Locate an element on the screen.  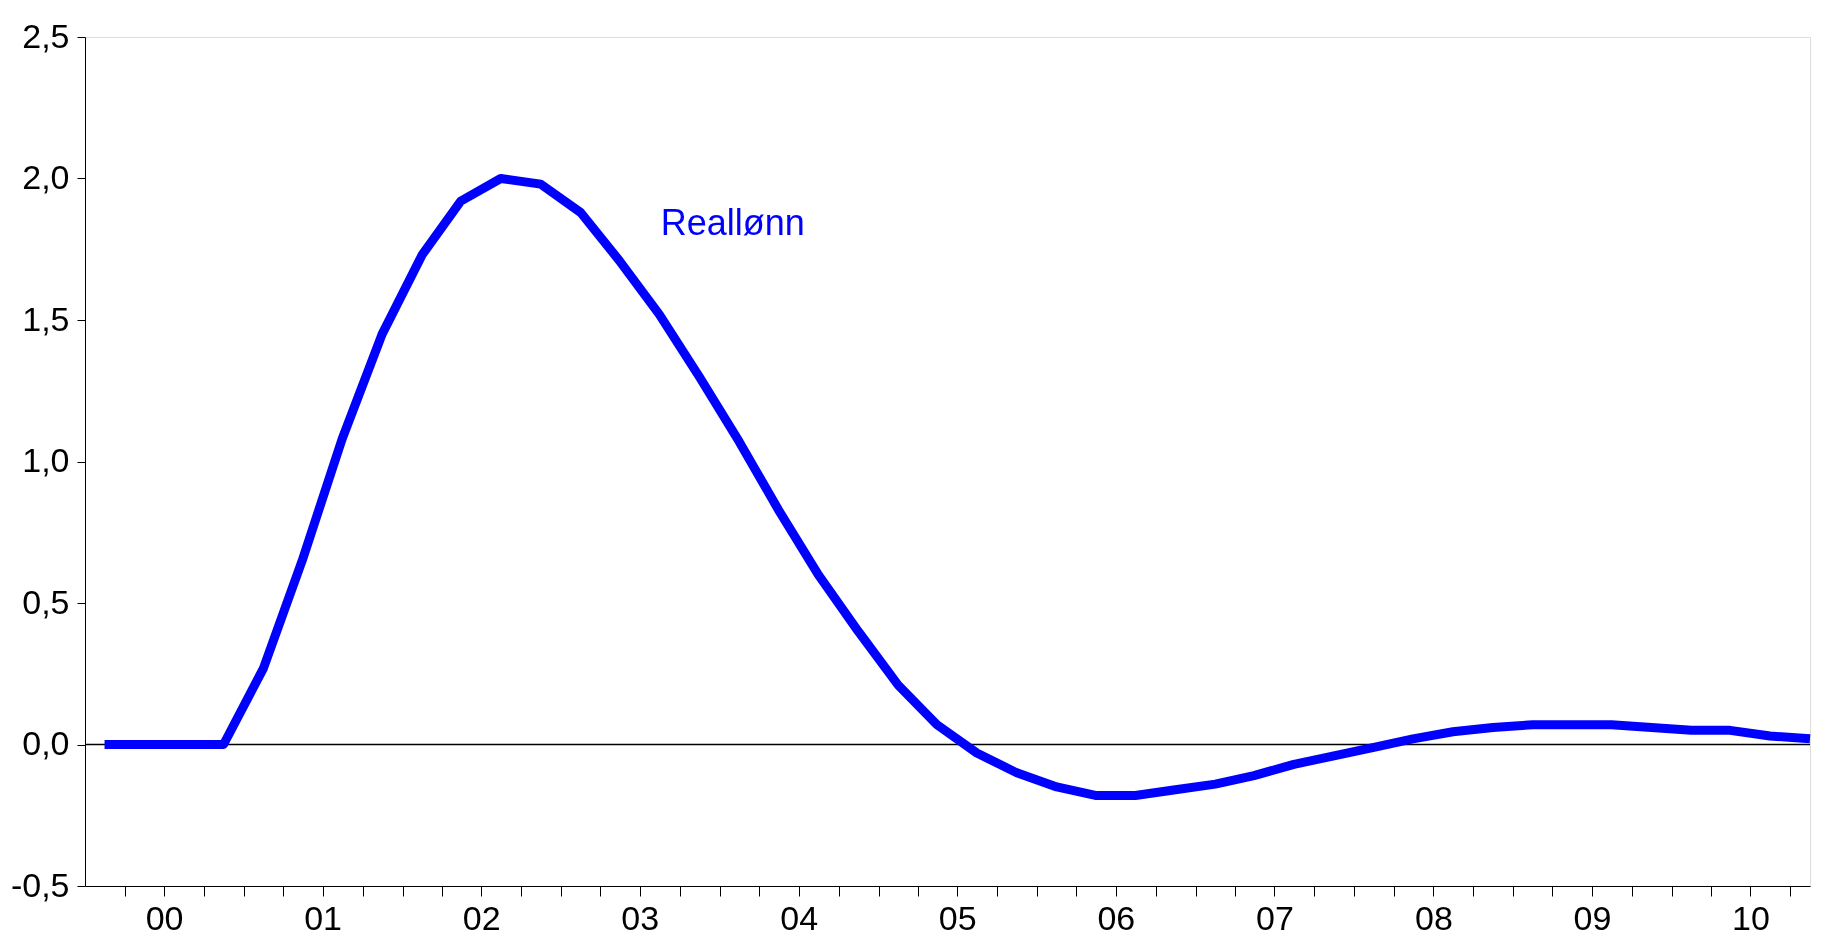
x-tick-label: 04 is located at coordinates (799, 917).